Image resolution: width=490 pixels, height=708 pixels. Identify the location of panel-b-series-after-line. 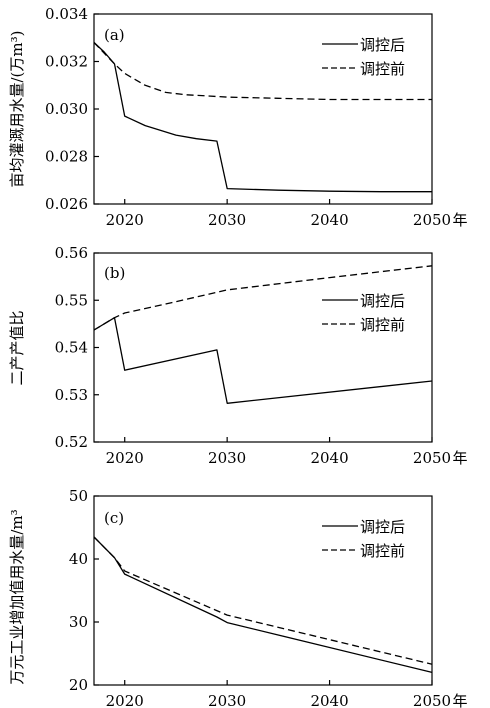
(263, 360).